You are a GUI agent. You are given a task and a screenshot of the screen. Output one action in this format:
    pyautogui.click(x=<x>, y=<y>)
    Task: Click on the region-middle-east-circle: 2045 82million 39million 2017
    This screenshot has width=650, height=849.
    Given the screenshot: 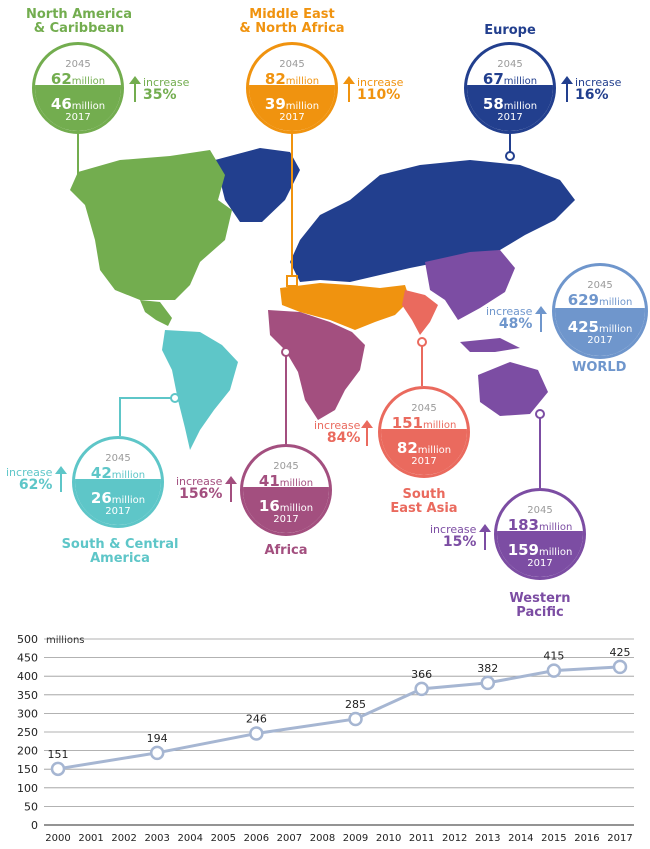 What is the action you would take?
    pyautogui.click(x=292, y=88)
    